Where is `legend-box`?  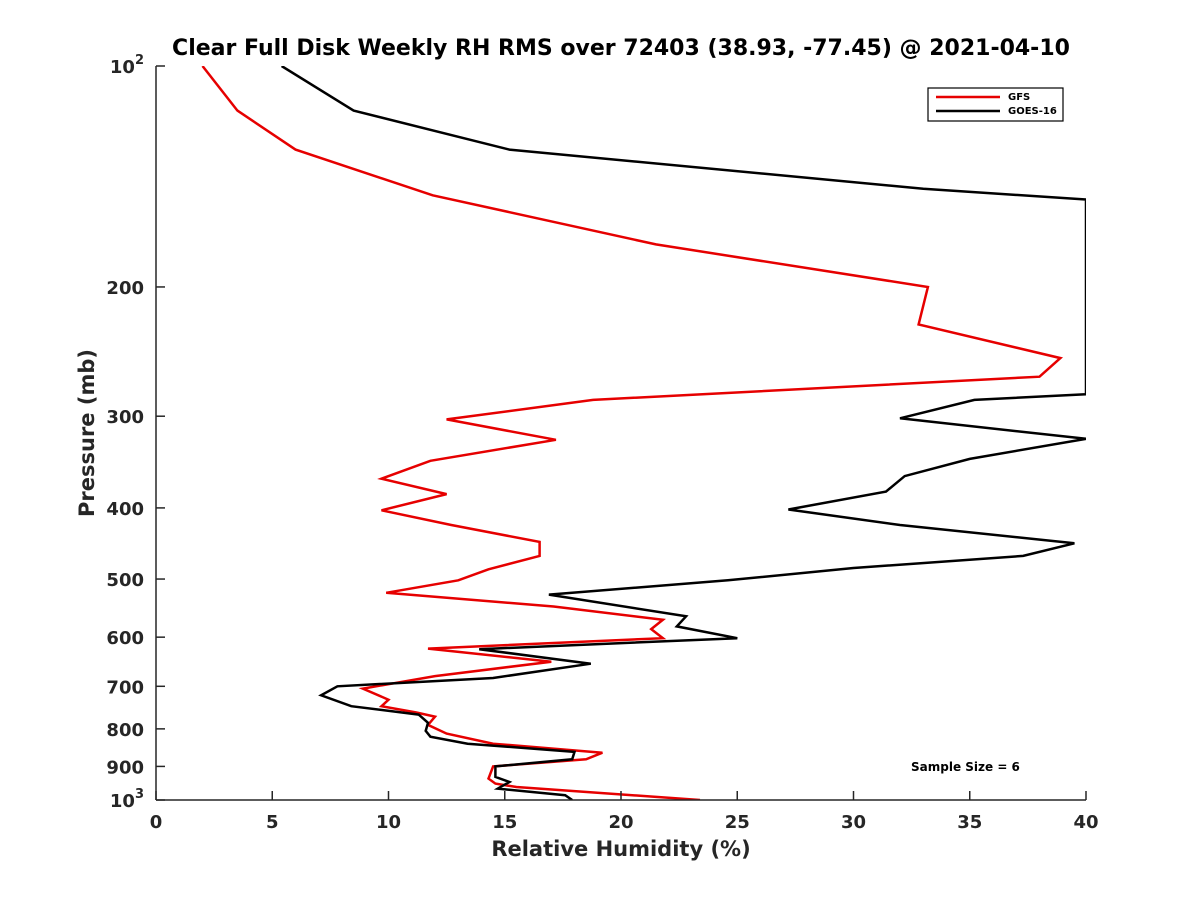
legend-box is located at coordinates (995, 104).